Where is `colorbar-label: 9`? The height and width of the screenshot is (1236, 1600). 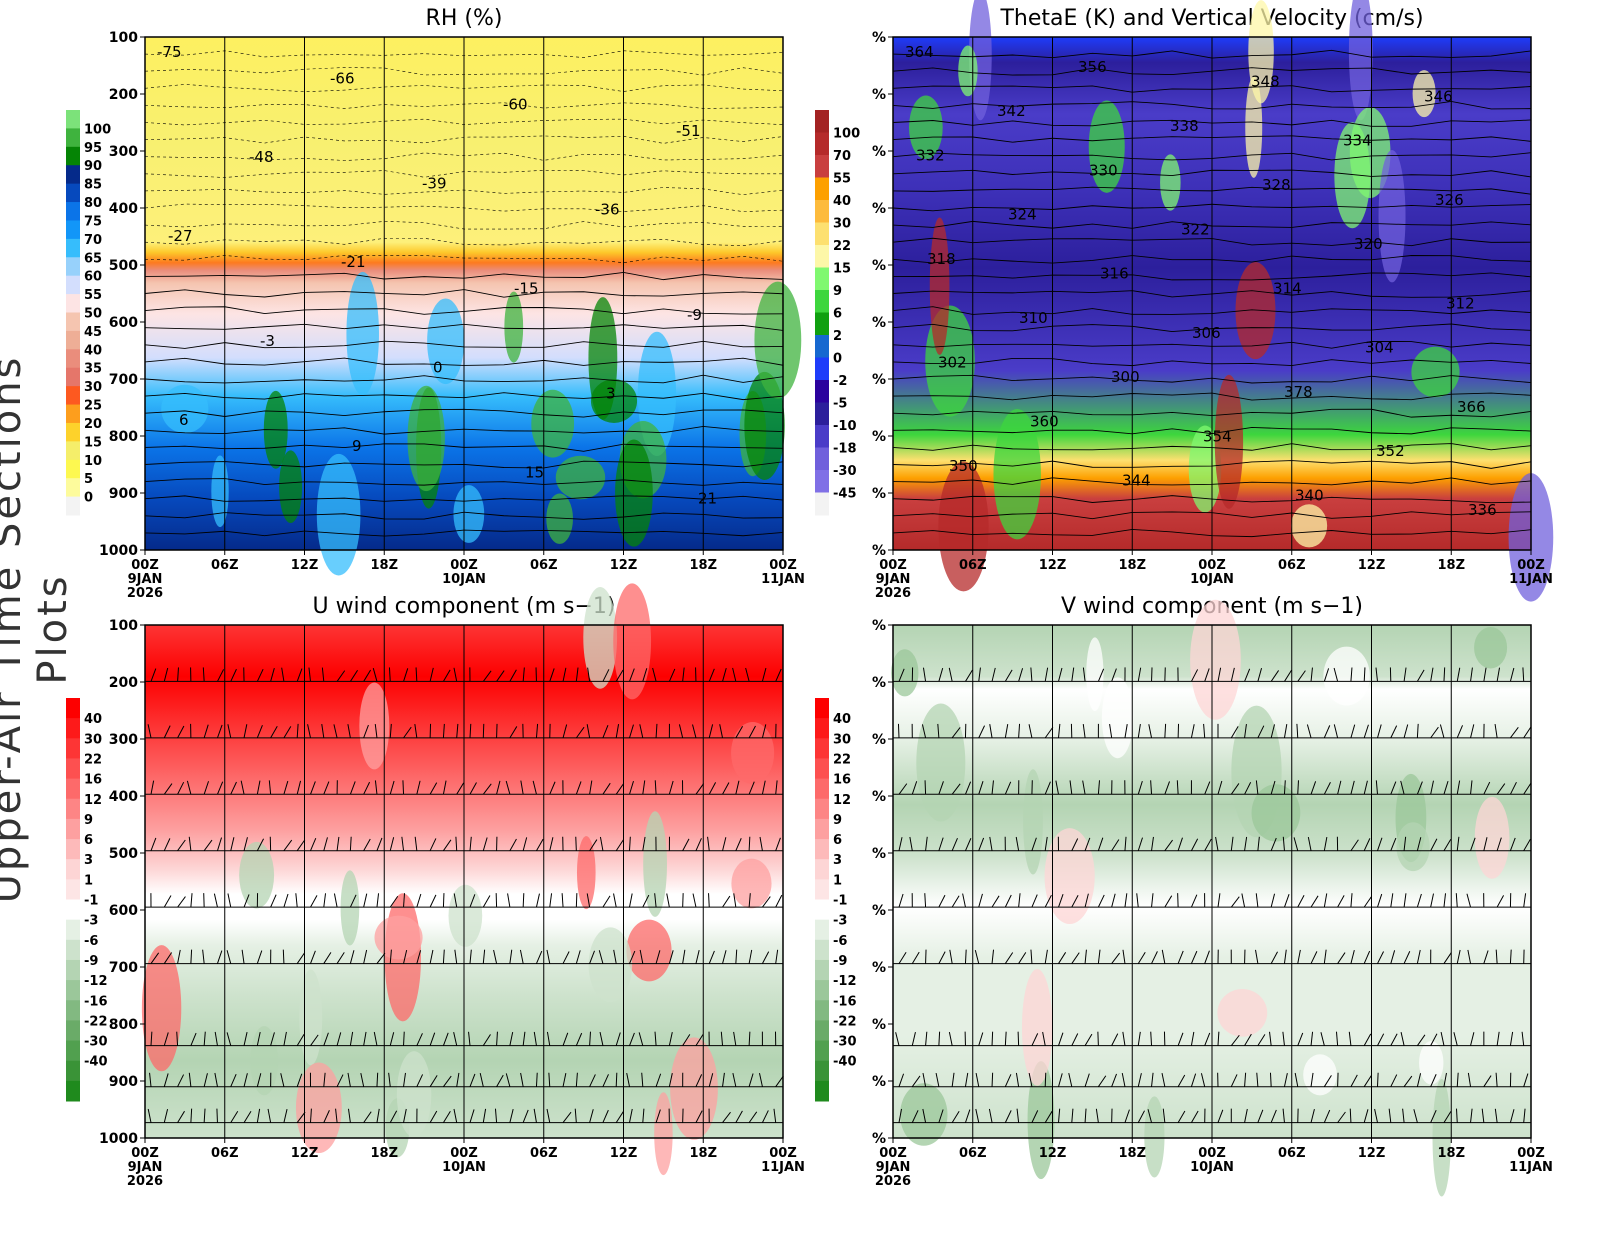
colorbar-label: 9 is located at coordinates (88, 820).